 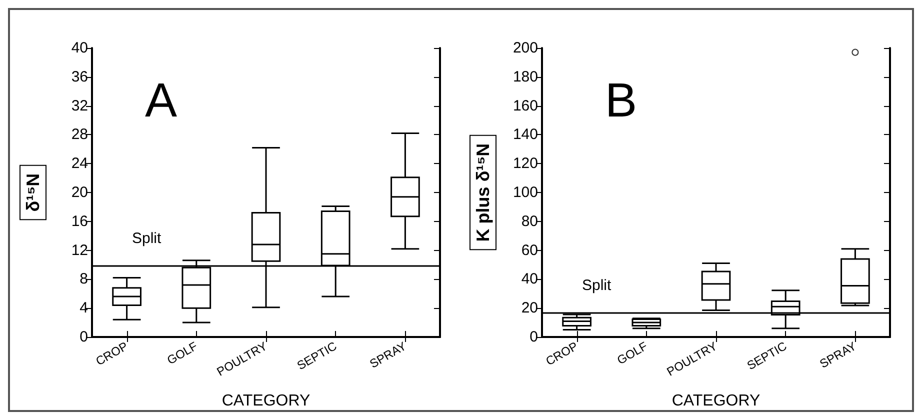 What do you see at coordinates (525, 105) in the screenshot?
I see `y-tick-label: 160` at bounding box center [525, 105].